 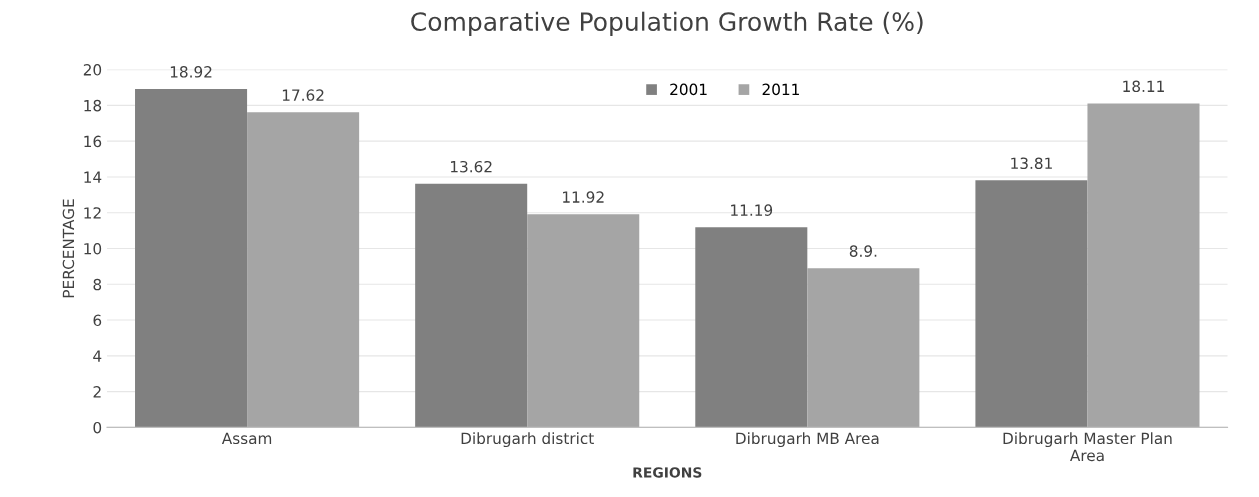 What do you see at coordinates (92, 213) in the screenshot?
I see `y-tick-label: 12` at bounding box center [92, 213].